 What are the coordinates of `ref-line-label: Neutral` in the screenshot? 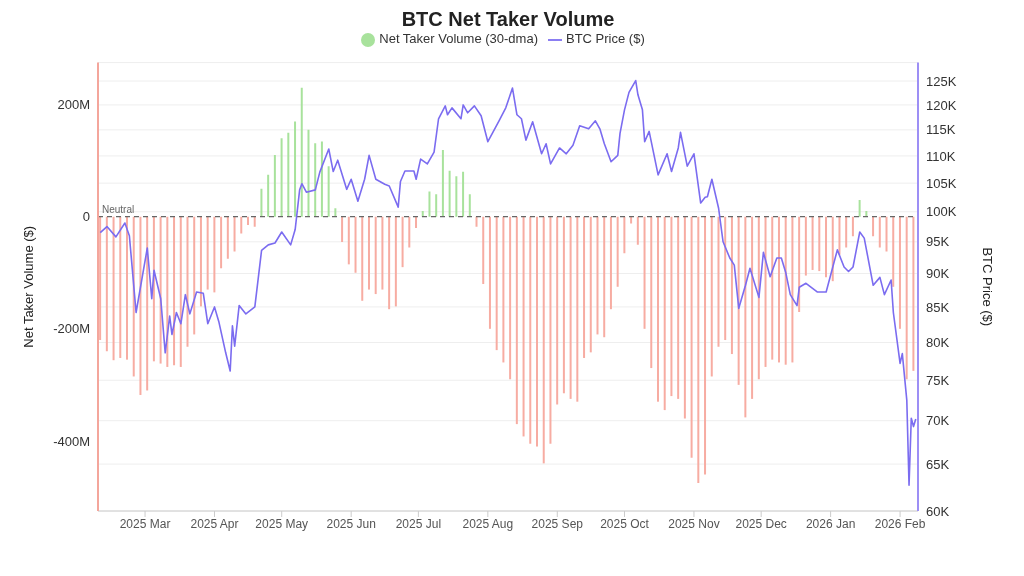 It's located at (118, 209).